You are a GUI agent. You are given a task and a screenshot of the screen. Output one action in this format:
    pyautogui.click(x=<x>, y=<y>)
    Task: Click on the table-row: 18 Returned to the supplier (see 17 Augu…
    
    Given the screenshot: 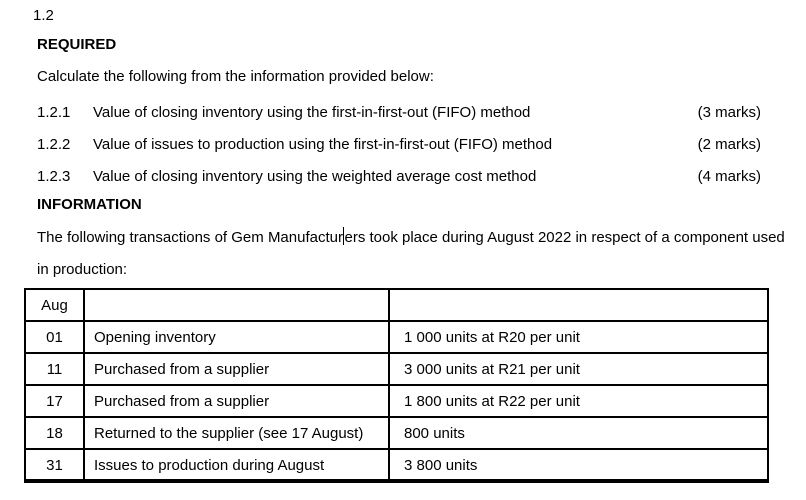 What is the action you would take?
    pyautogui.click(x=396, y=433)
    